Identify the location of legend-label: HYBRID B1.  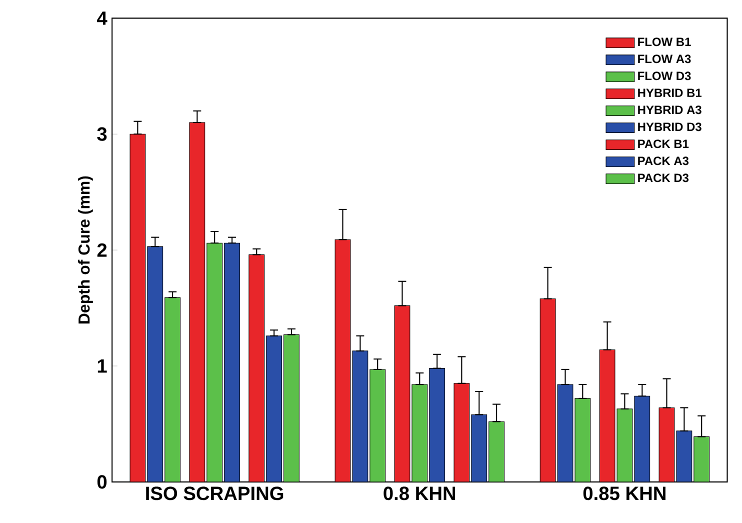
(670, 93).